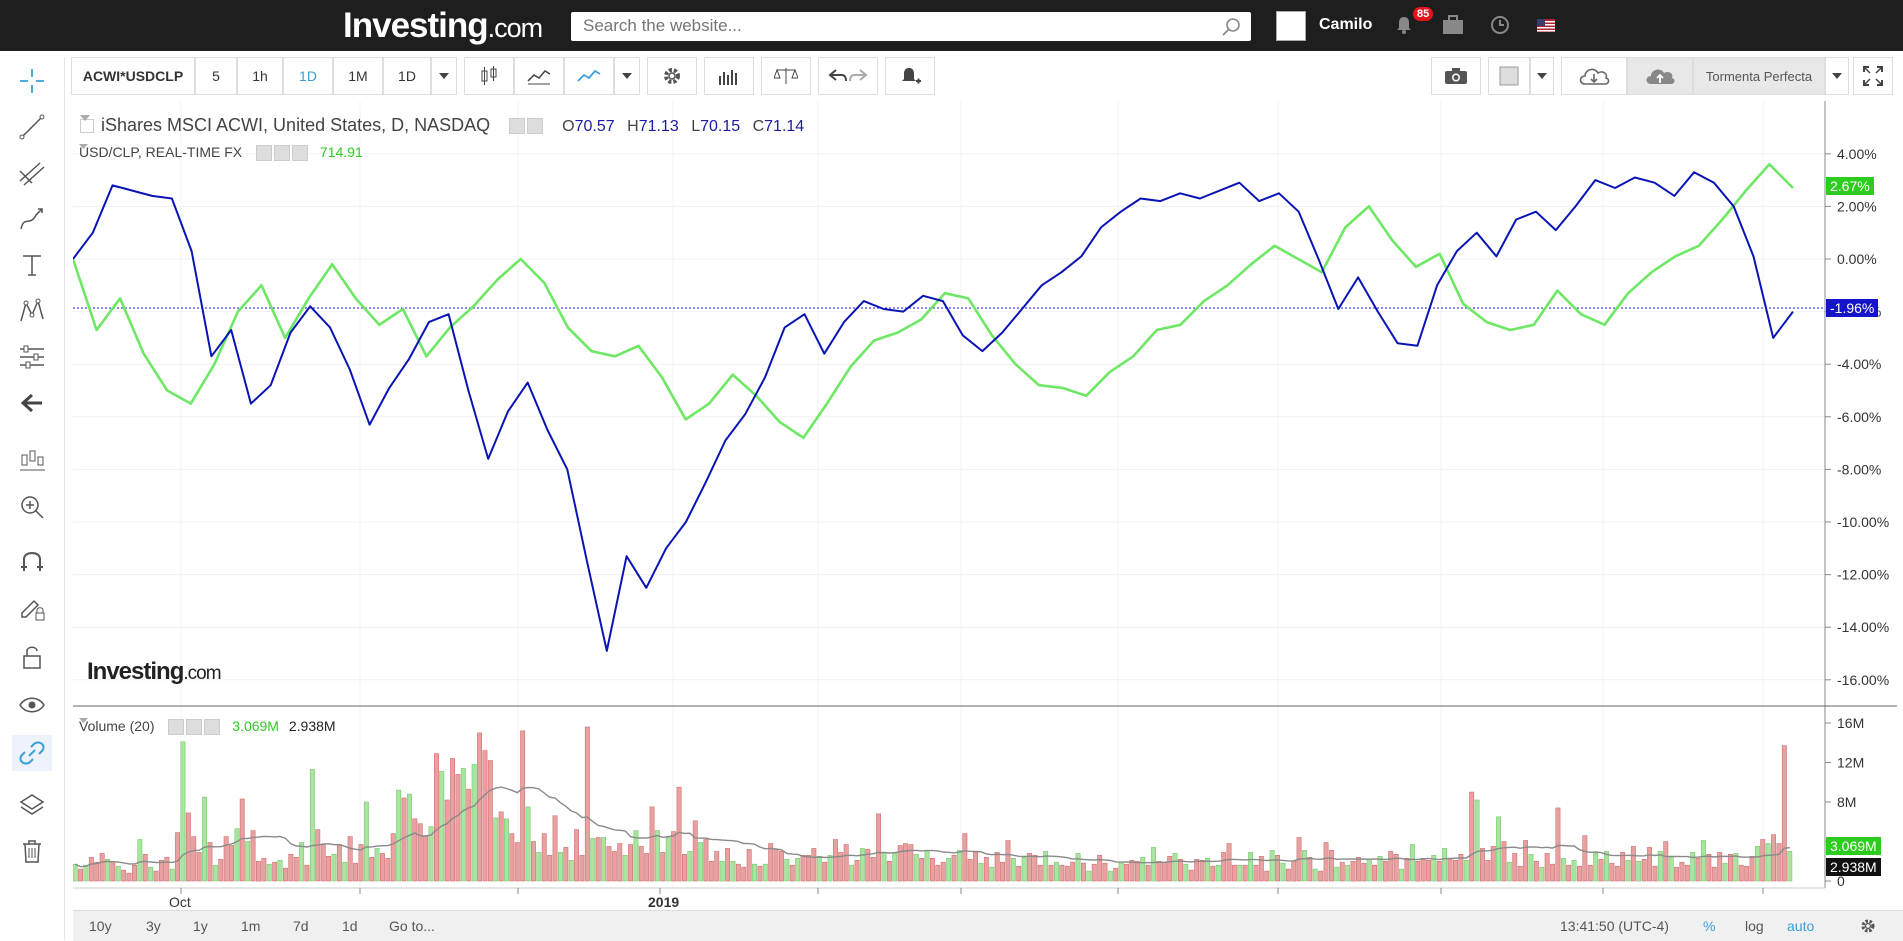  Describe the element at coordinates (32, 357) in the screenshot. I see `measure-tool` at that location.